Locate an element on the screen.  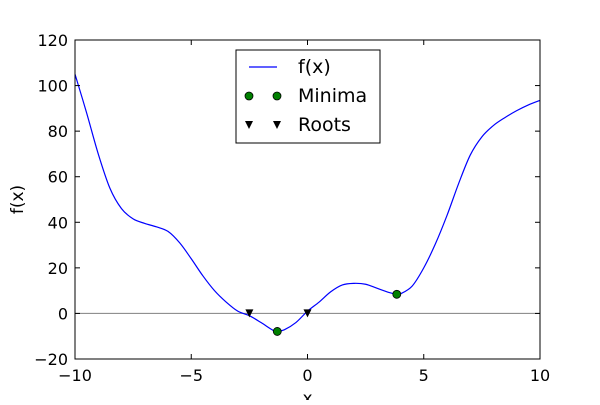
y-tick-label: 80 is located at coordinates (58, 131).